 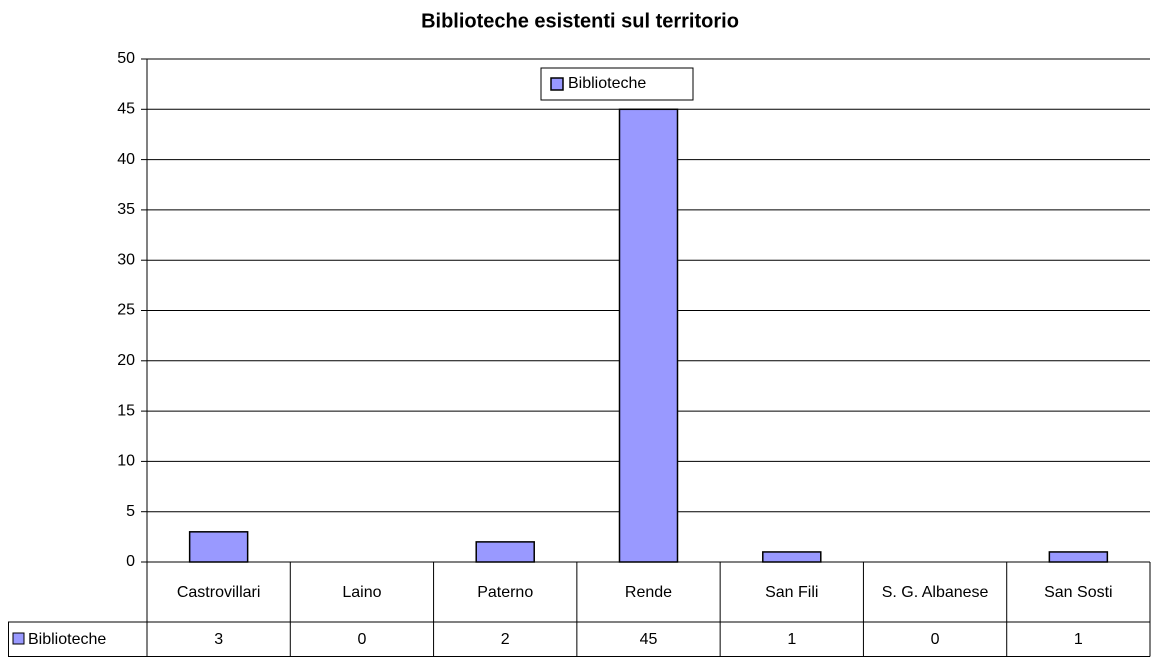 What do you see at coordinates (580, 21) in the screenshot?
I see `chart-title: Biblioteche esistenti sul territorio` at bounding box center [580, 21].